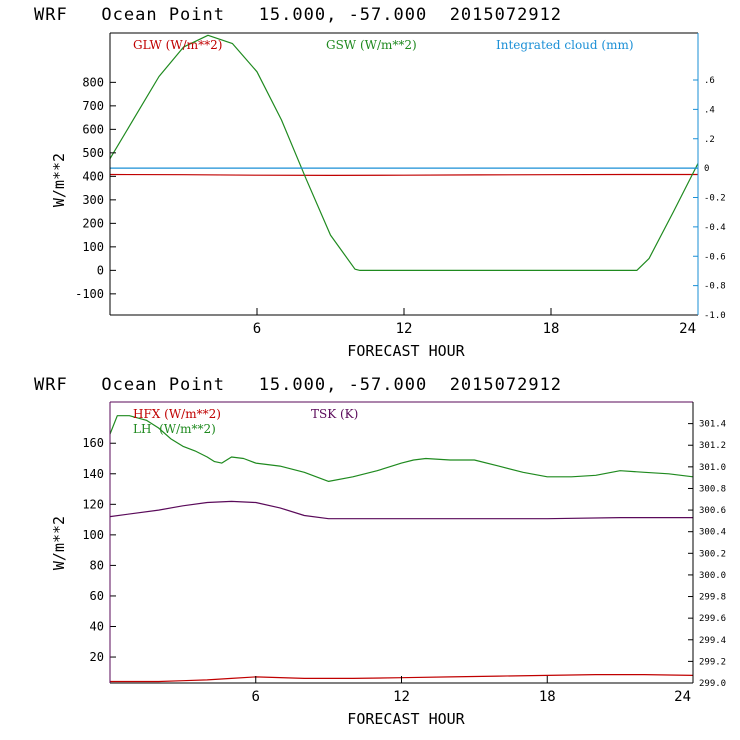 This screenshot has height=740, width=740. Describe the element at coordinates (712, 446) in the screenshot. I see `right-tick-label: 301.2` at that location.